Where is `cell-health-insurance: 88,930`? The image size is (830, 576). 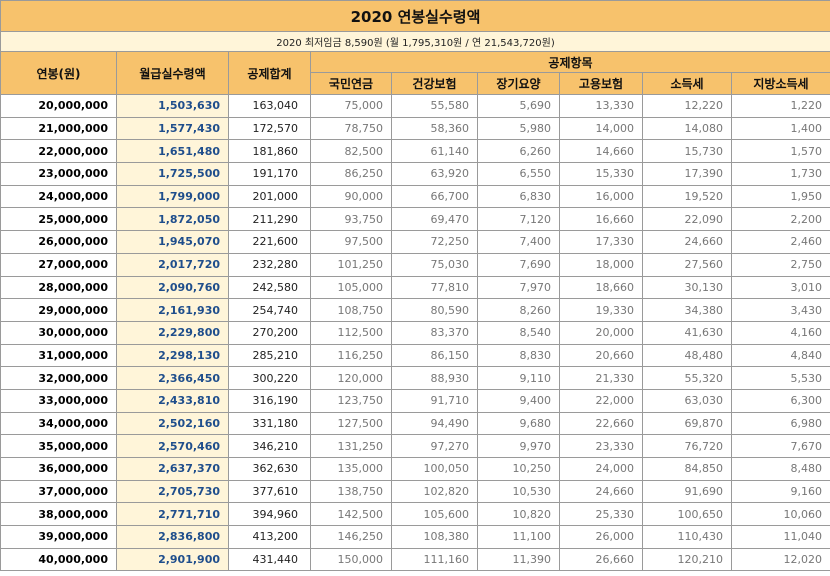
cell-health-insurance: 88,930 is located at coordinates (434, 378).